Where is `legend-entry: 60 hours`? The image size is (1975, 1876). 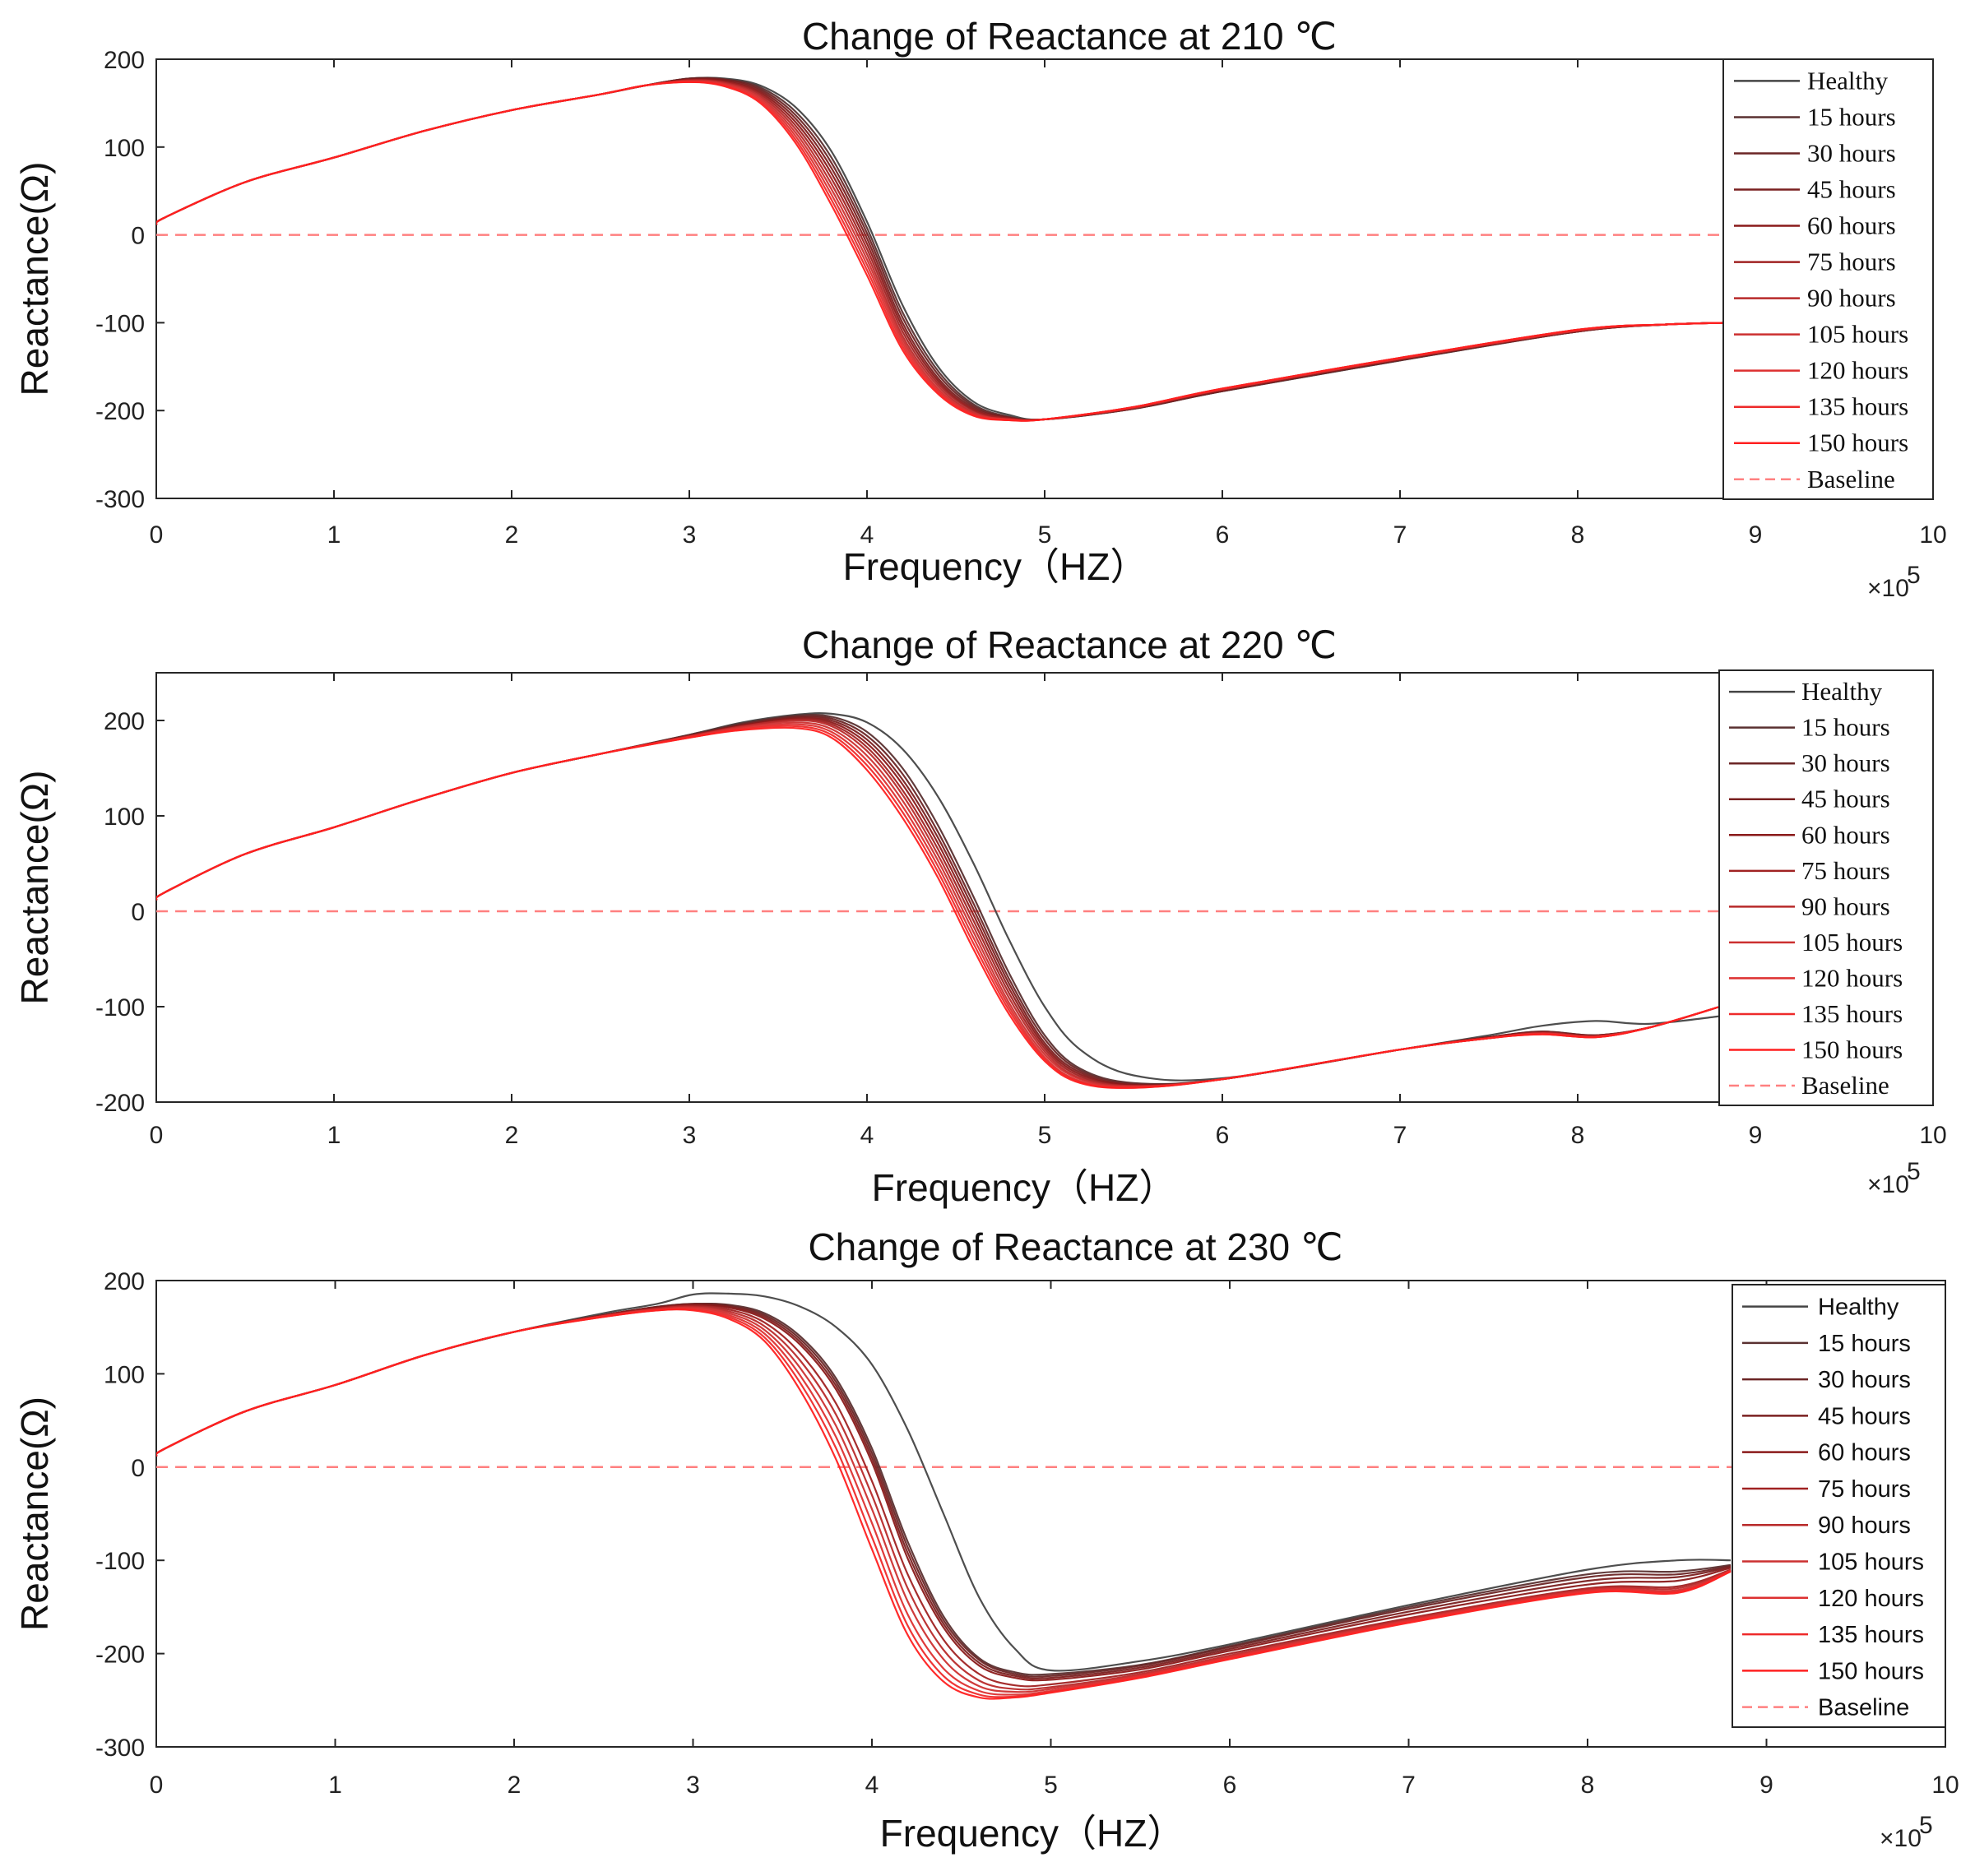 legend-entry: 60 hours is located at coordinates (1827, 1453).